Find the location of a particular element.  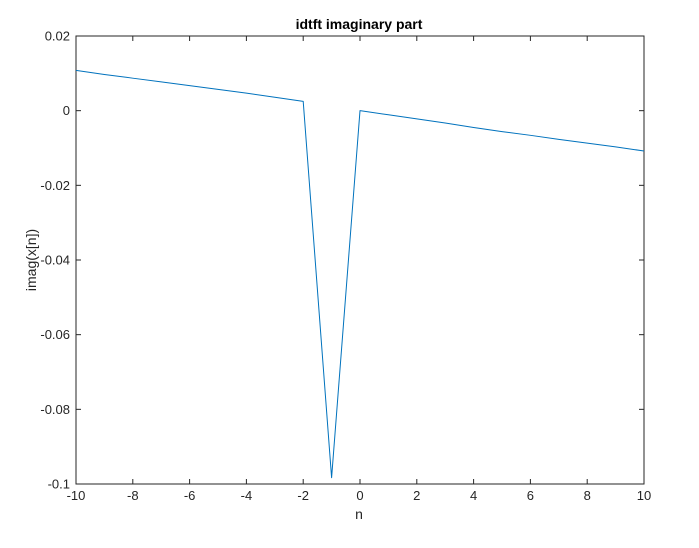

x-tick-label: -8 is located at coordinates (133, 495).